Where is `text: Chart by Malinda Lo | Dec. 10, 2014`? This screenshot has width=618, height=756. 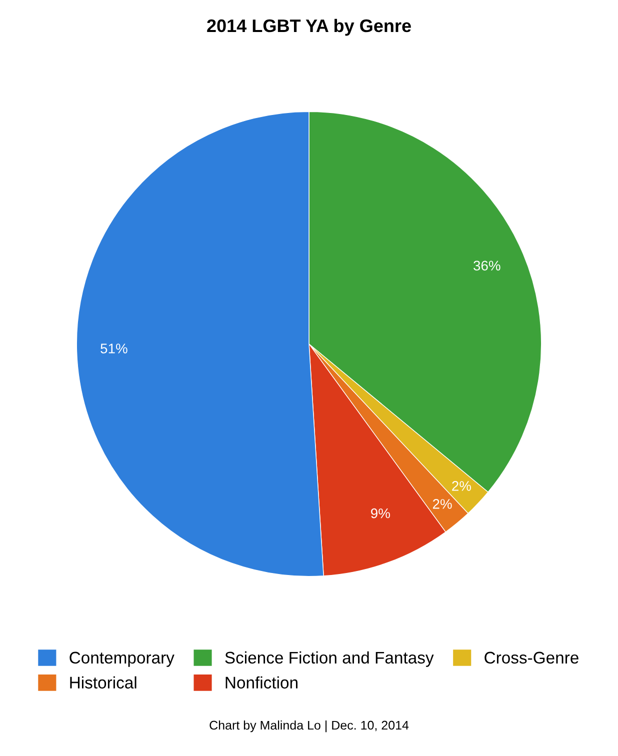 text: Chart by Malinda Lo | Dec. 10, 2014 is located at coordinates (309, 726).